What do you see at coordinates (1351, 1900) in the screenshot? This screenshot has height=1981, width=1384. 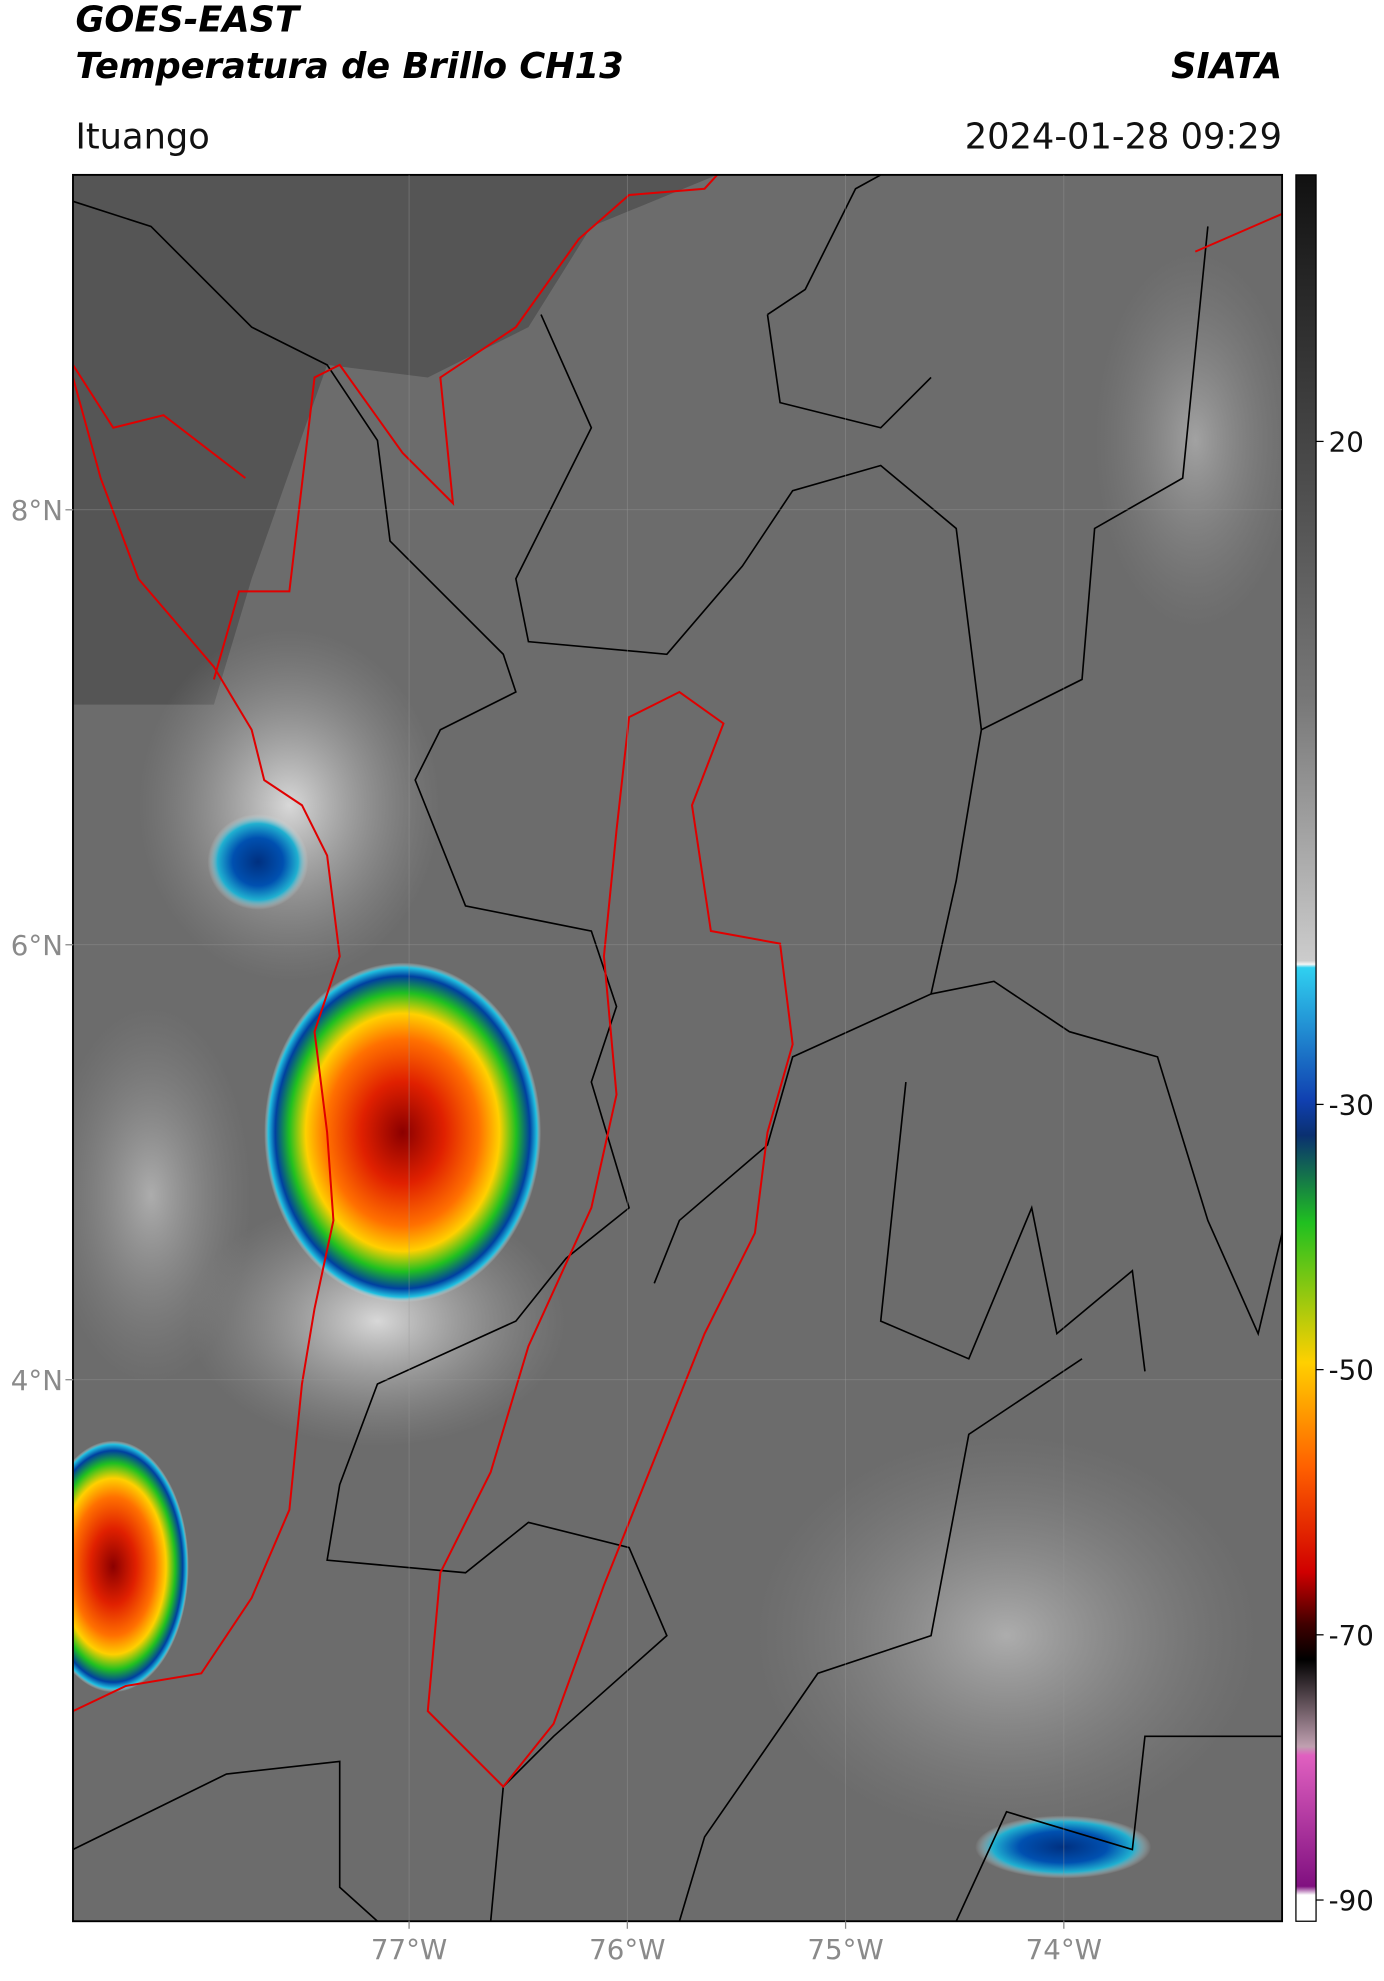 I see `colorbar-tick-label: -90` at bounding box center [1351, 1900].